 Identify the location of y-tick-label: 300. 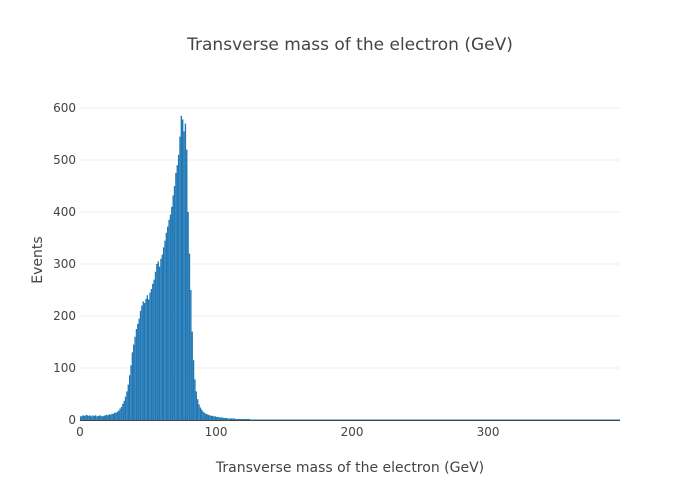
(64, 264).